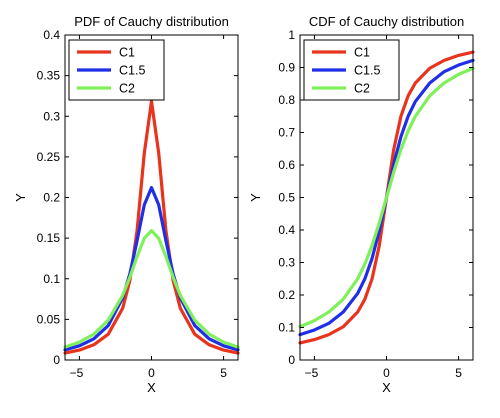 The width and height of the screenshot is (500, 418). What do you see at coordinates (386, 21) in the screenshot?
I see `chart-title: CDF of Cauchy distribution` at bounding box center [386, 21].